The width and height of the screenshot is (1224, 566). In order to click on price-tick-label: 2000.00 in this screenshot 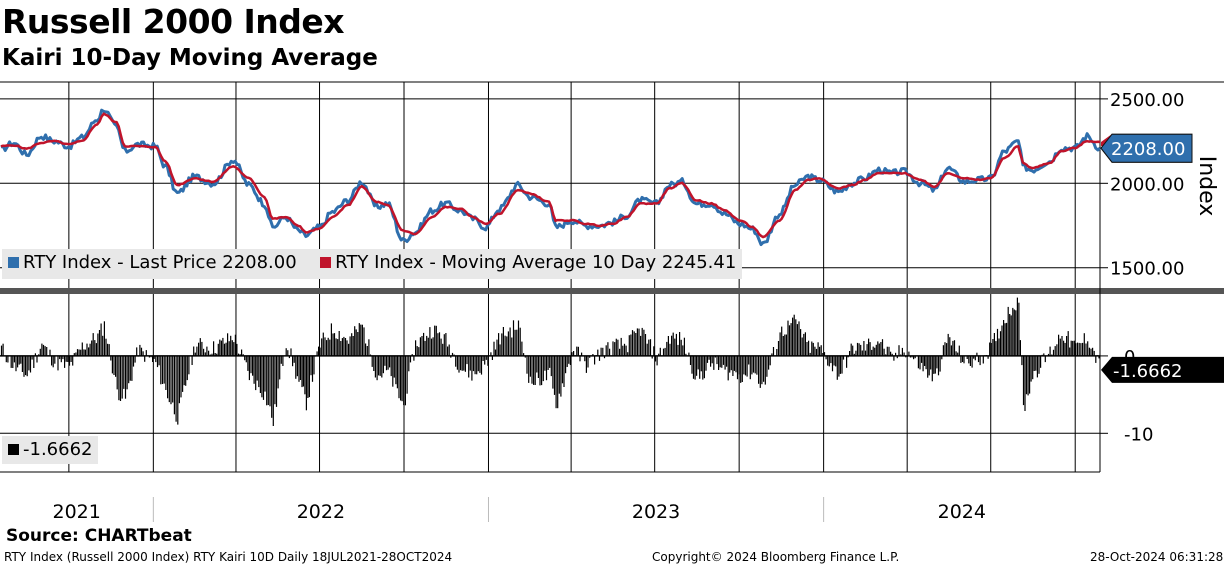, I will do `click(1147, 184)`.